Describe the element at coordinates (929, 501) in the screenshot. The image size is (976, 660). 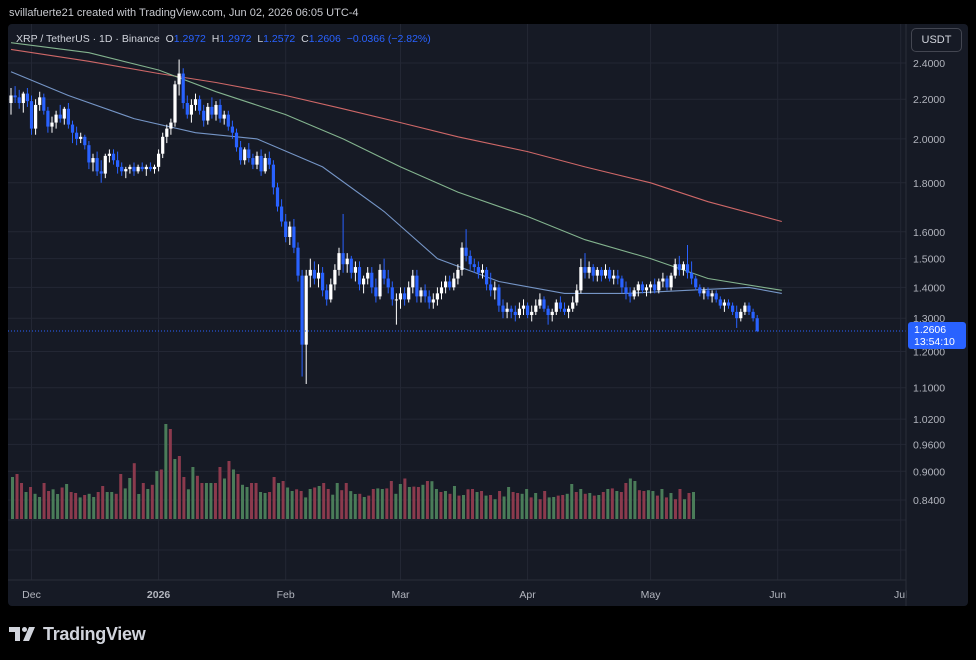
I see `price-tick-label: 0.8400` at that location.